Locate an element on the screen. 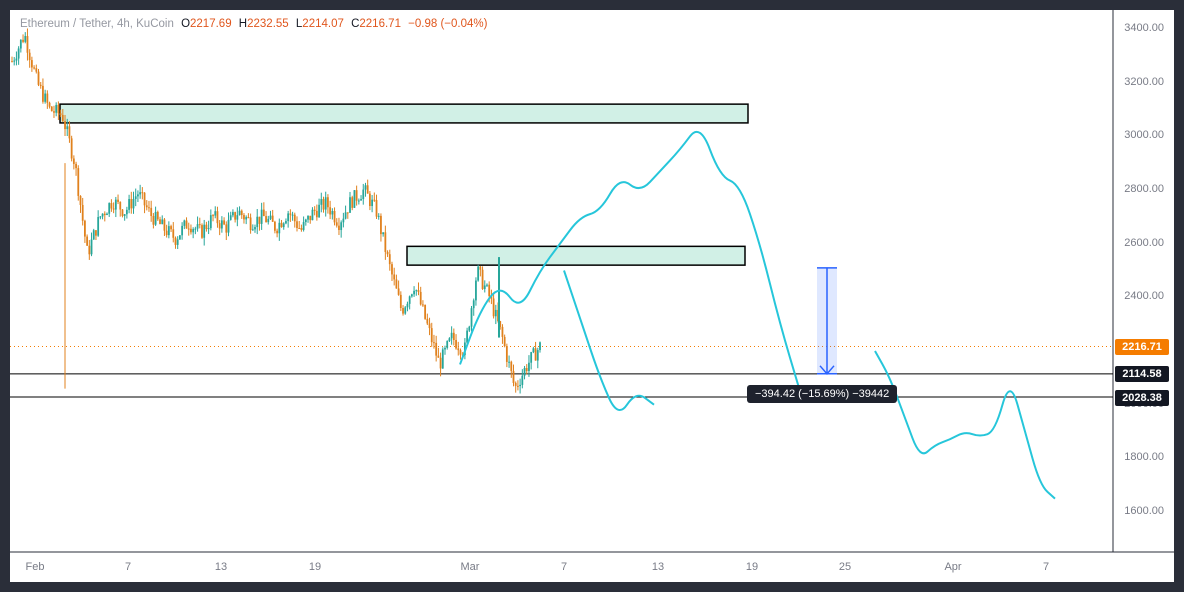 This screenshot has height=592, width=1184. symbol-name: Ethereum / Tether, 4h, KuCoin is located at coordinates (97, 24).